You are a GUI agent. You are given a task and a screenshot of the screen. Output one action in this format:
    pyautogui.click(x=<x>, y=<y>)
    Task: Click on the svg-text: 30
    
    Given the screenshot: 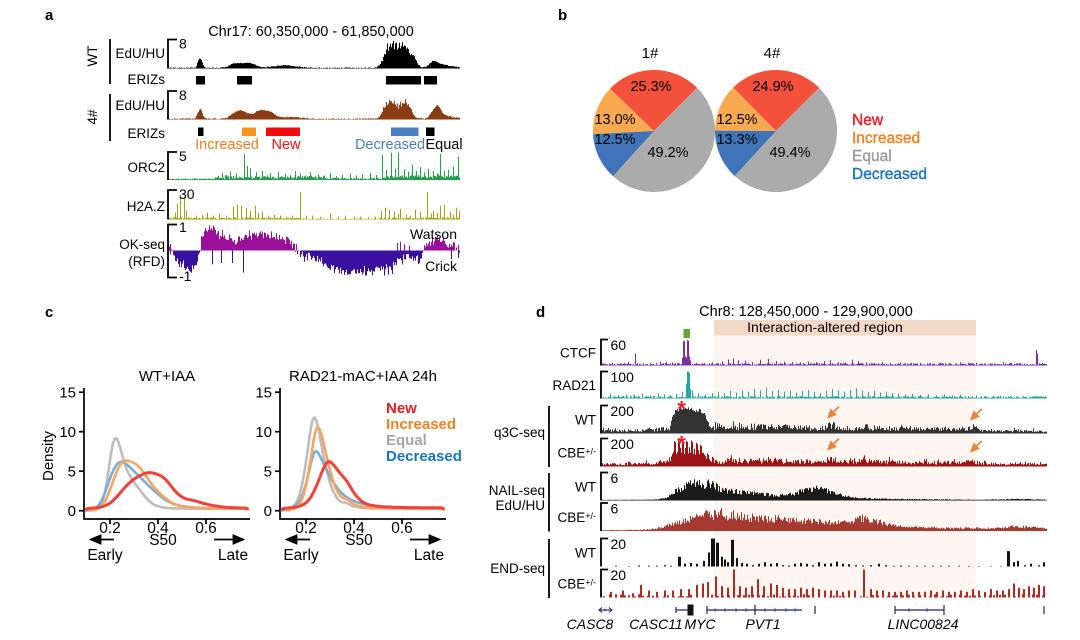 What is the action you would take?
    pyautogui.click(x=187, y=194)
    